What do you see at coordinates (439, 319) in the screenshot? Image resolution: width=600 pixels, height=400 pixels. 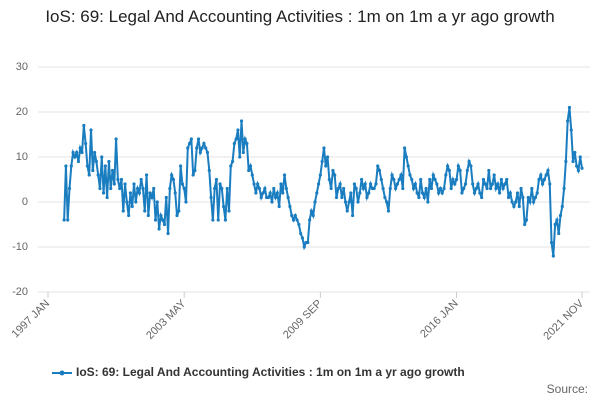 I see `x-tick-label: 2016 JAN` at bounding box center [439, 319].